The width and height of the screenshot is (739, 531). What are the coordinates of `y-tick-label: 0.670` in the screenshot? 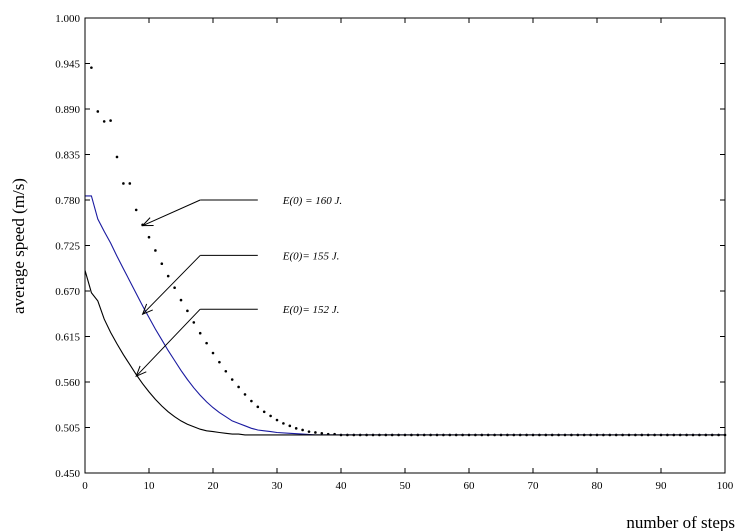 It's located at (67, 292).